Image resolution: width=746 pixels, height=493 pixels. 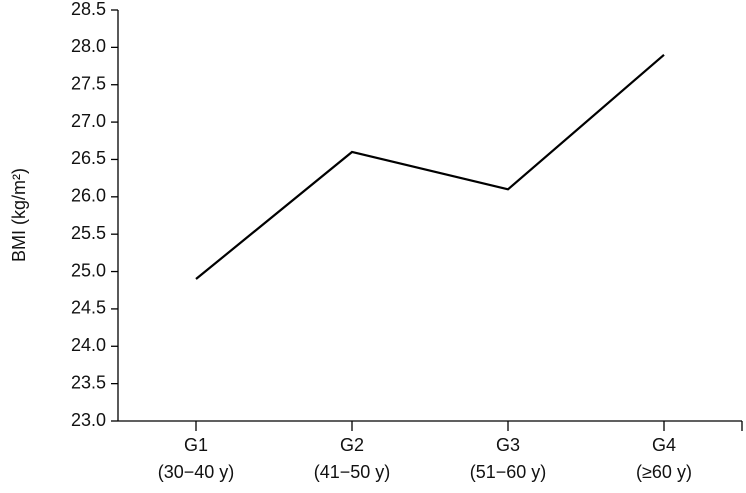 What do you see at coordinates (88, 233) in the screenshot?
I see `y-tick-label: 25.5` at bounding box center [88, 233].